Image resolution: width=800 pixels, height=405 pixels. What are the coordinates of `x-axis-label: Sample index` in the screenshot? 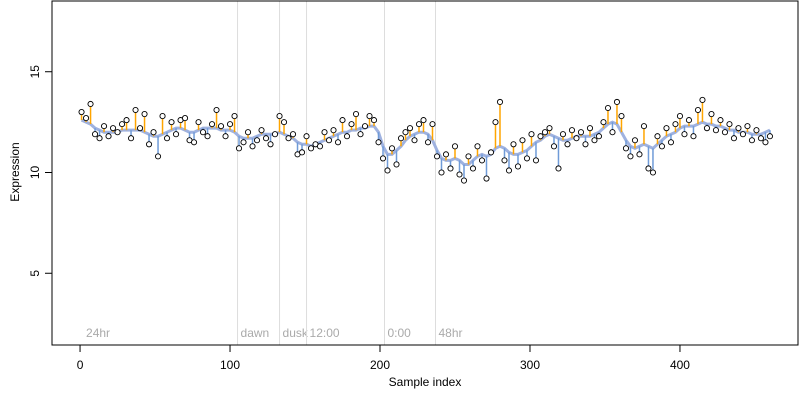 It's located at (425, 382).